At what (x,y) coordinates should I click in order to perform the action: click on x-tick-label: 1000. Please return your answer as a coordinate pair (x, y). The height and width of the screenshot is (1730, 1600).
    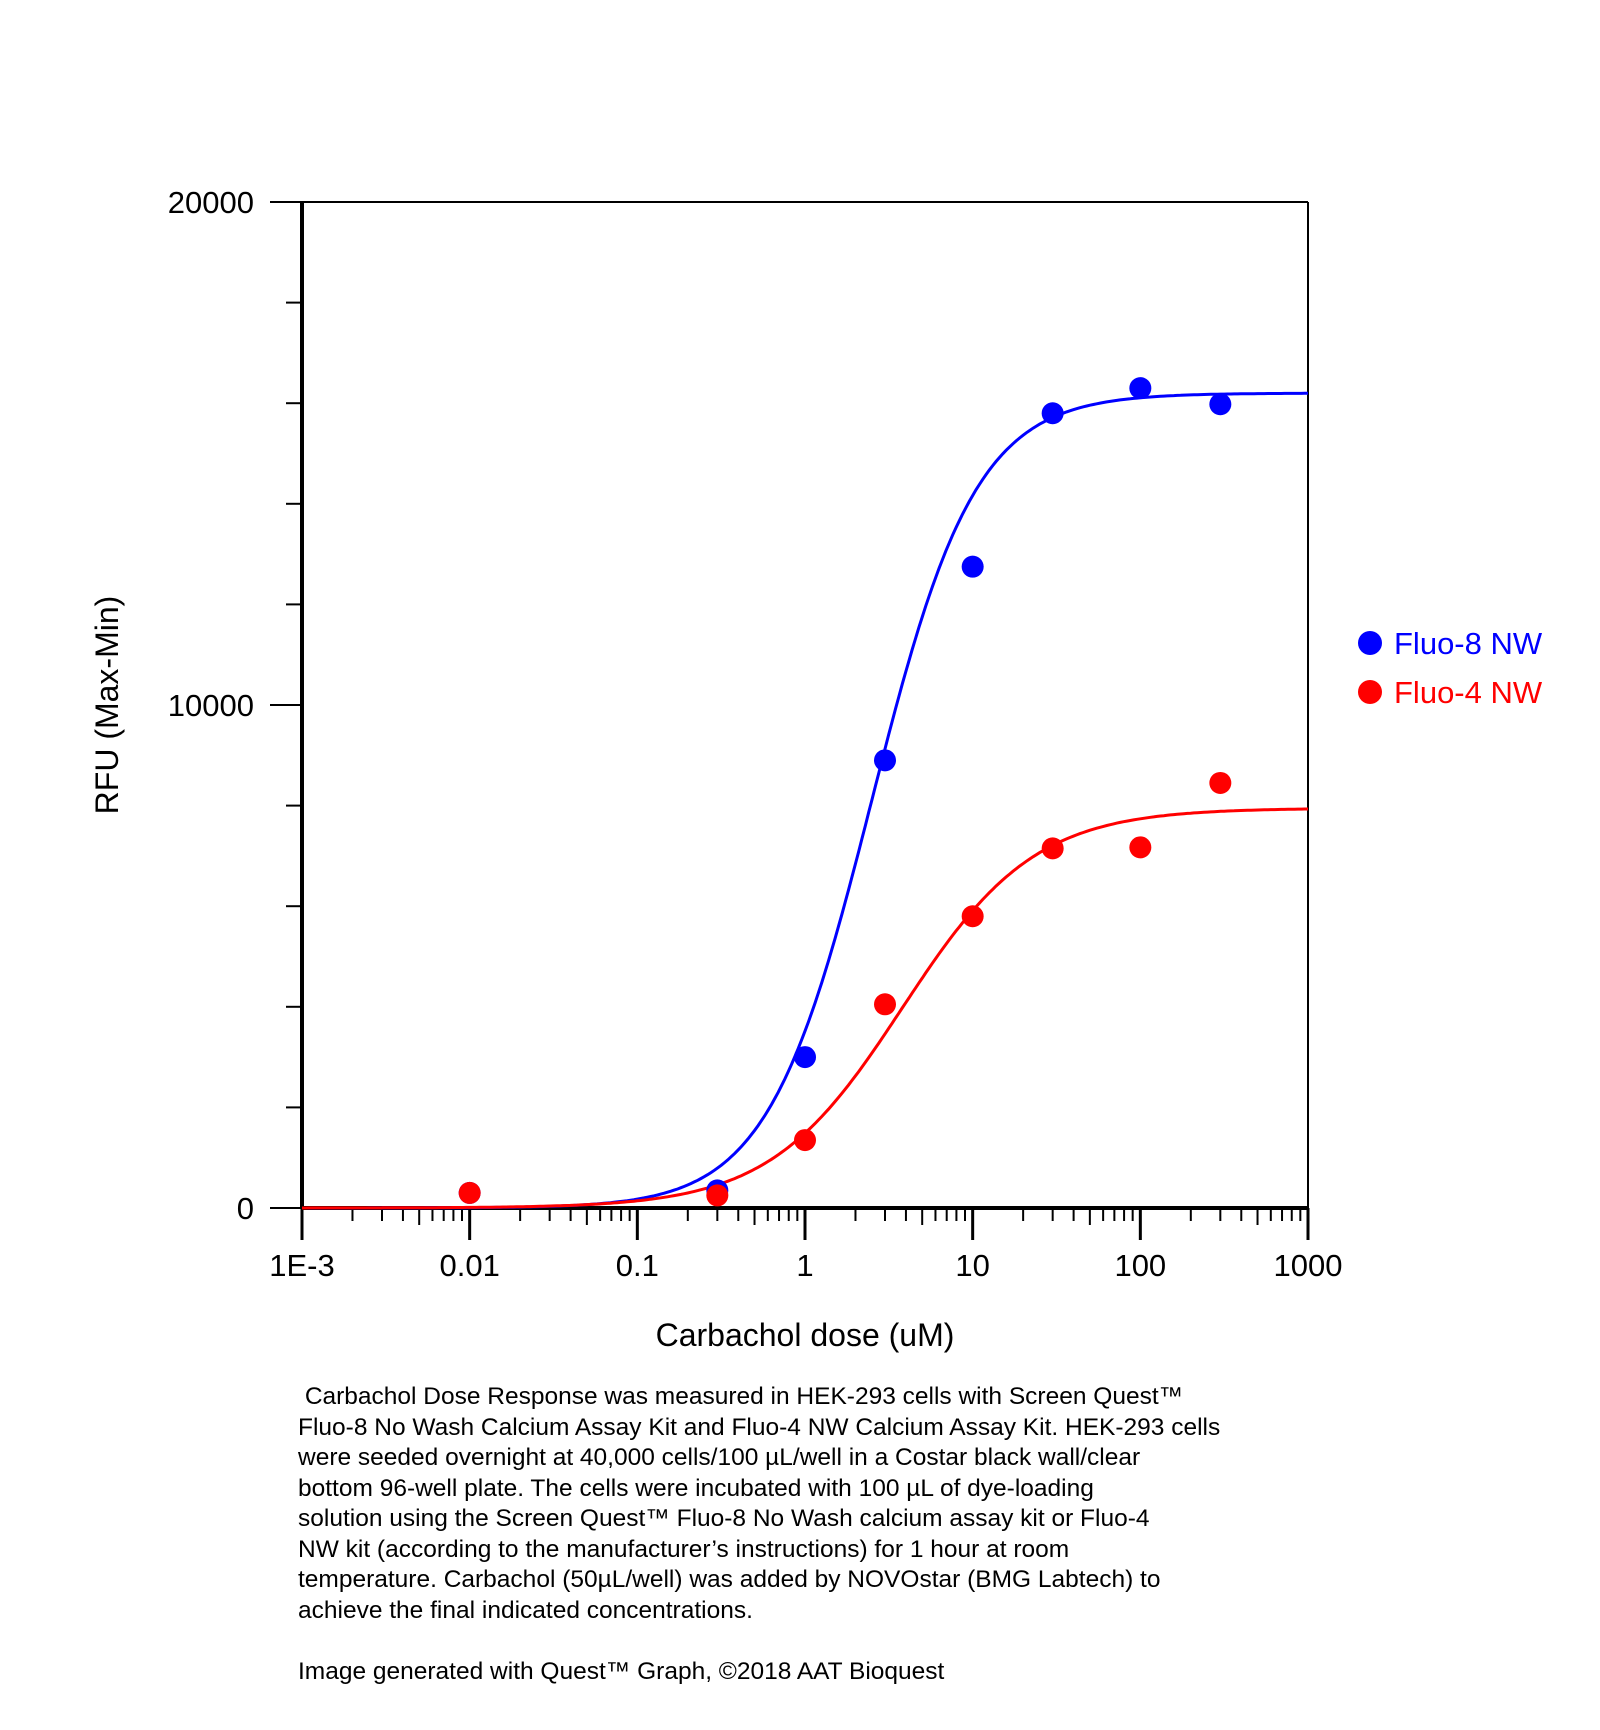
    Looking at the image, I should click on (1308, 1265).